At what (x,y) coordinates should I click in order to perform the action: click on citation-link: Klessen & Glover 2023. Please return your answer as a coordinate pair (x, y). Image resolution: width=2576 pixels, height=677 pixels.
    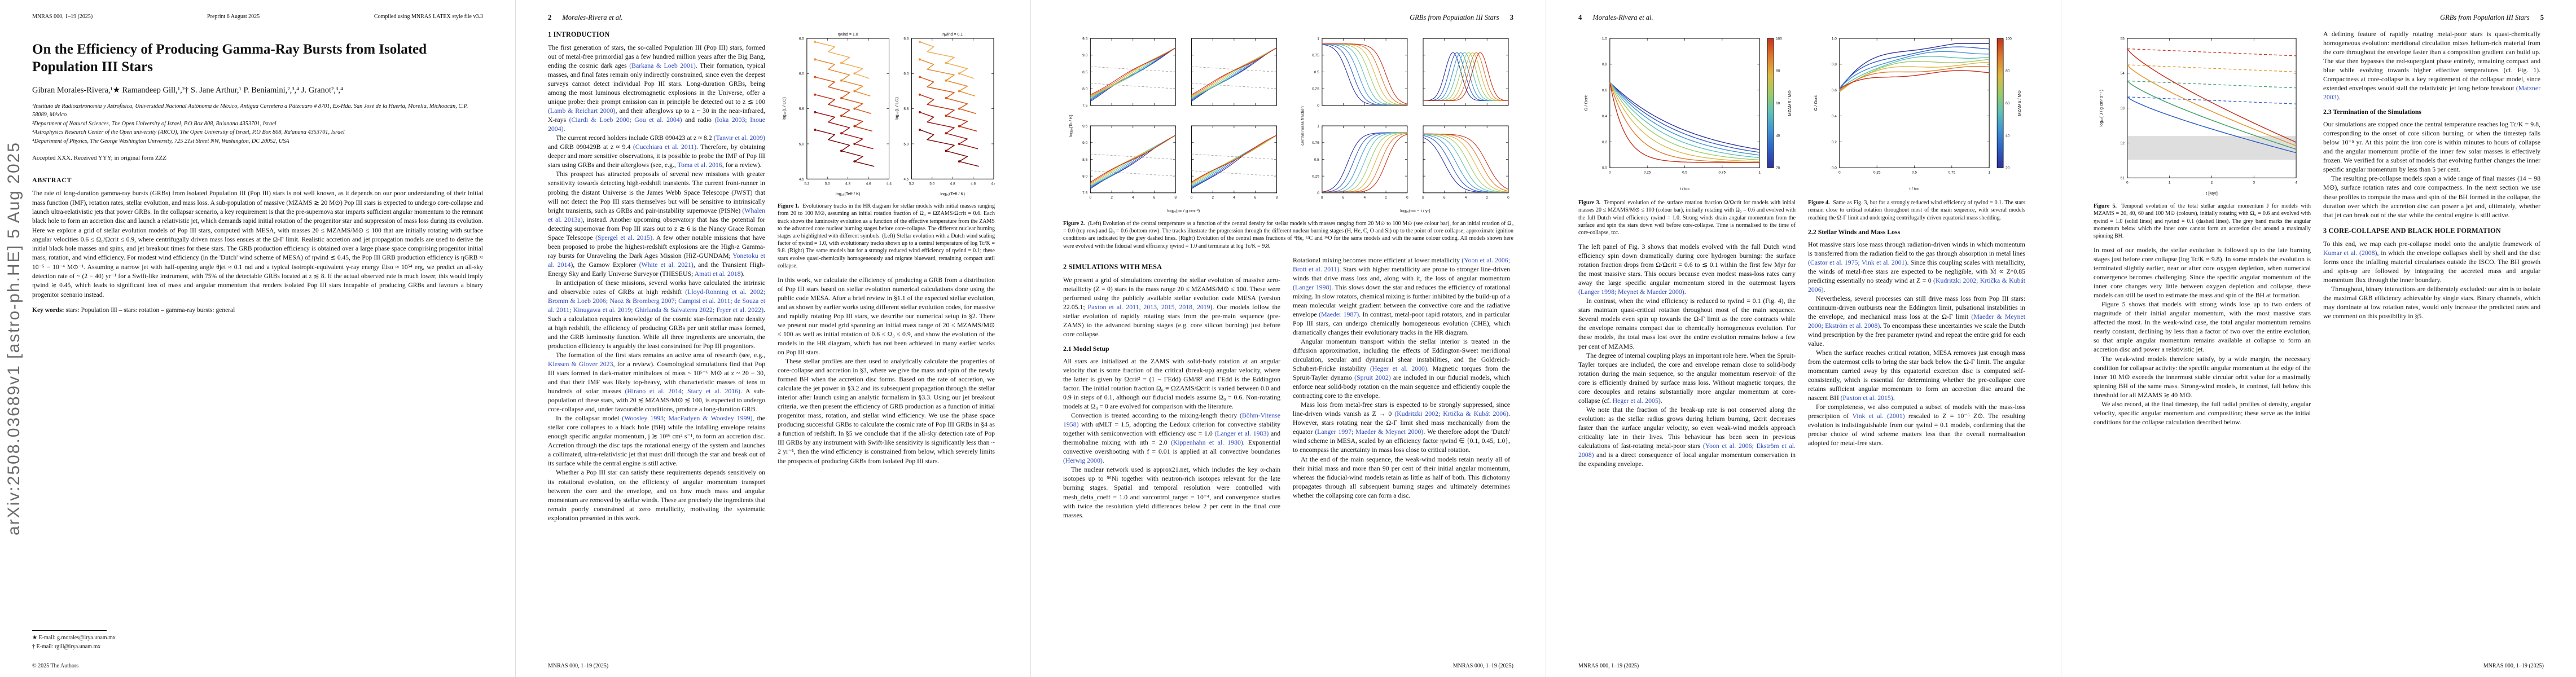
    Looking at the image, I should click on (580, 364).